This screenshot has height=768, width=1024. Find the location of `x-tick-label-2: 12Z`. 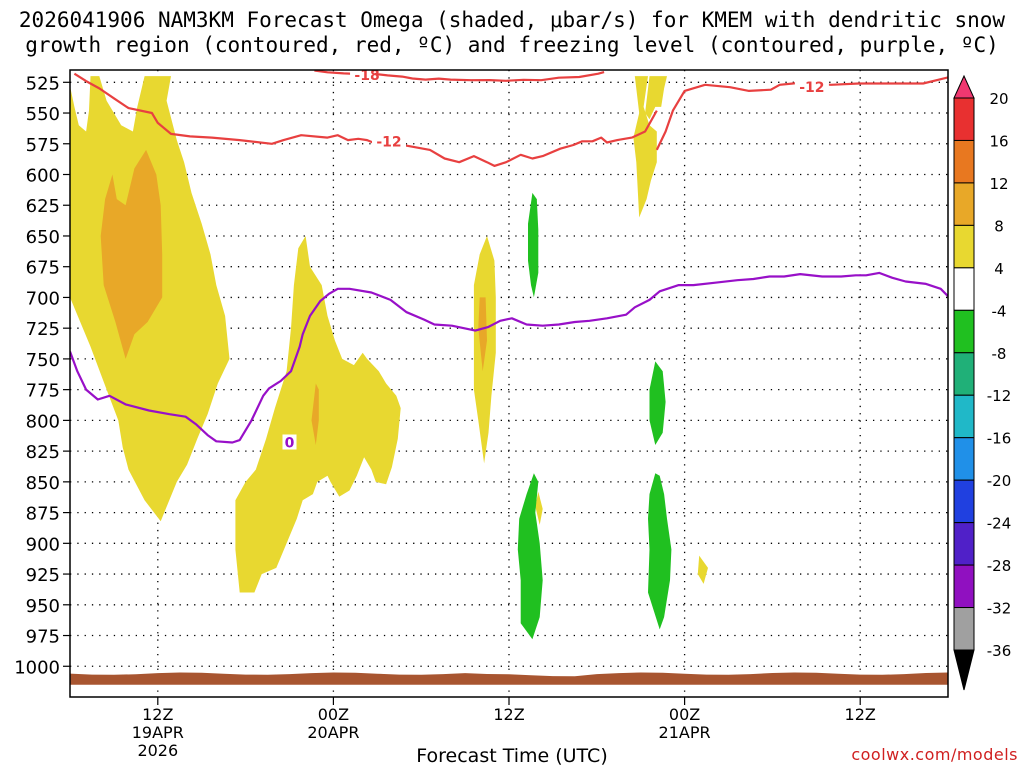

x-tick-label-2: 12Z is located at coordinates (508, 714).